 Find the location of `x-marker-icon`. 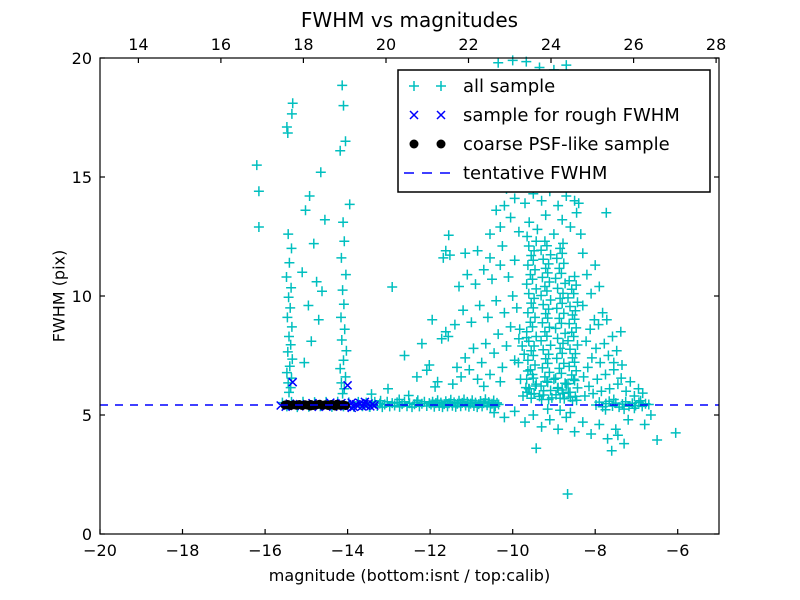

x-marker-icon is located at coordinates (427, 115).